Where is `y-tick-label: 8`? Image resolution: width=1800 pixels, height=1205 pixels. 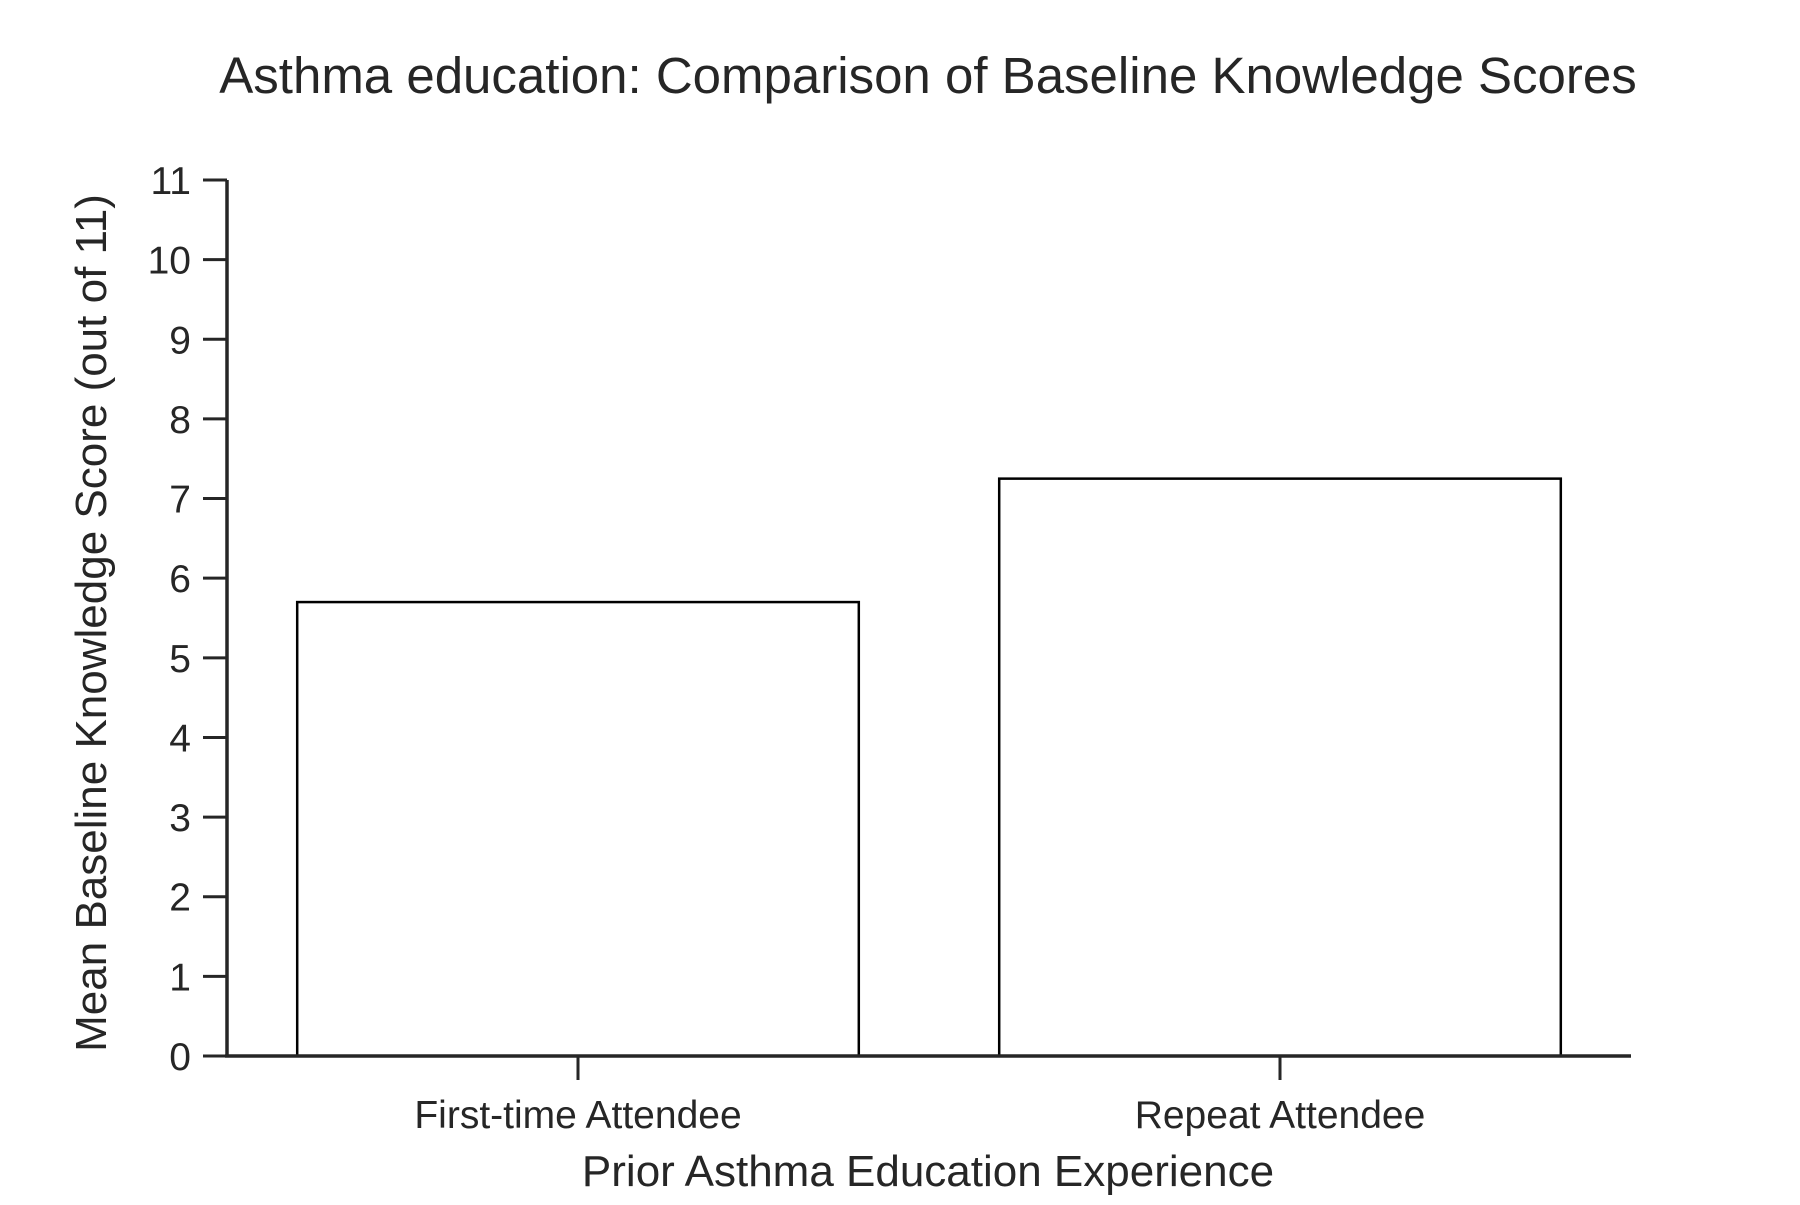
y-tick-label: 8 is located at coordinates (180, 420).